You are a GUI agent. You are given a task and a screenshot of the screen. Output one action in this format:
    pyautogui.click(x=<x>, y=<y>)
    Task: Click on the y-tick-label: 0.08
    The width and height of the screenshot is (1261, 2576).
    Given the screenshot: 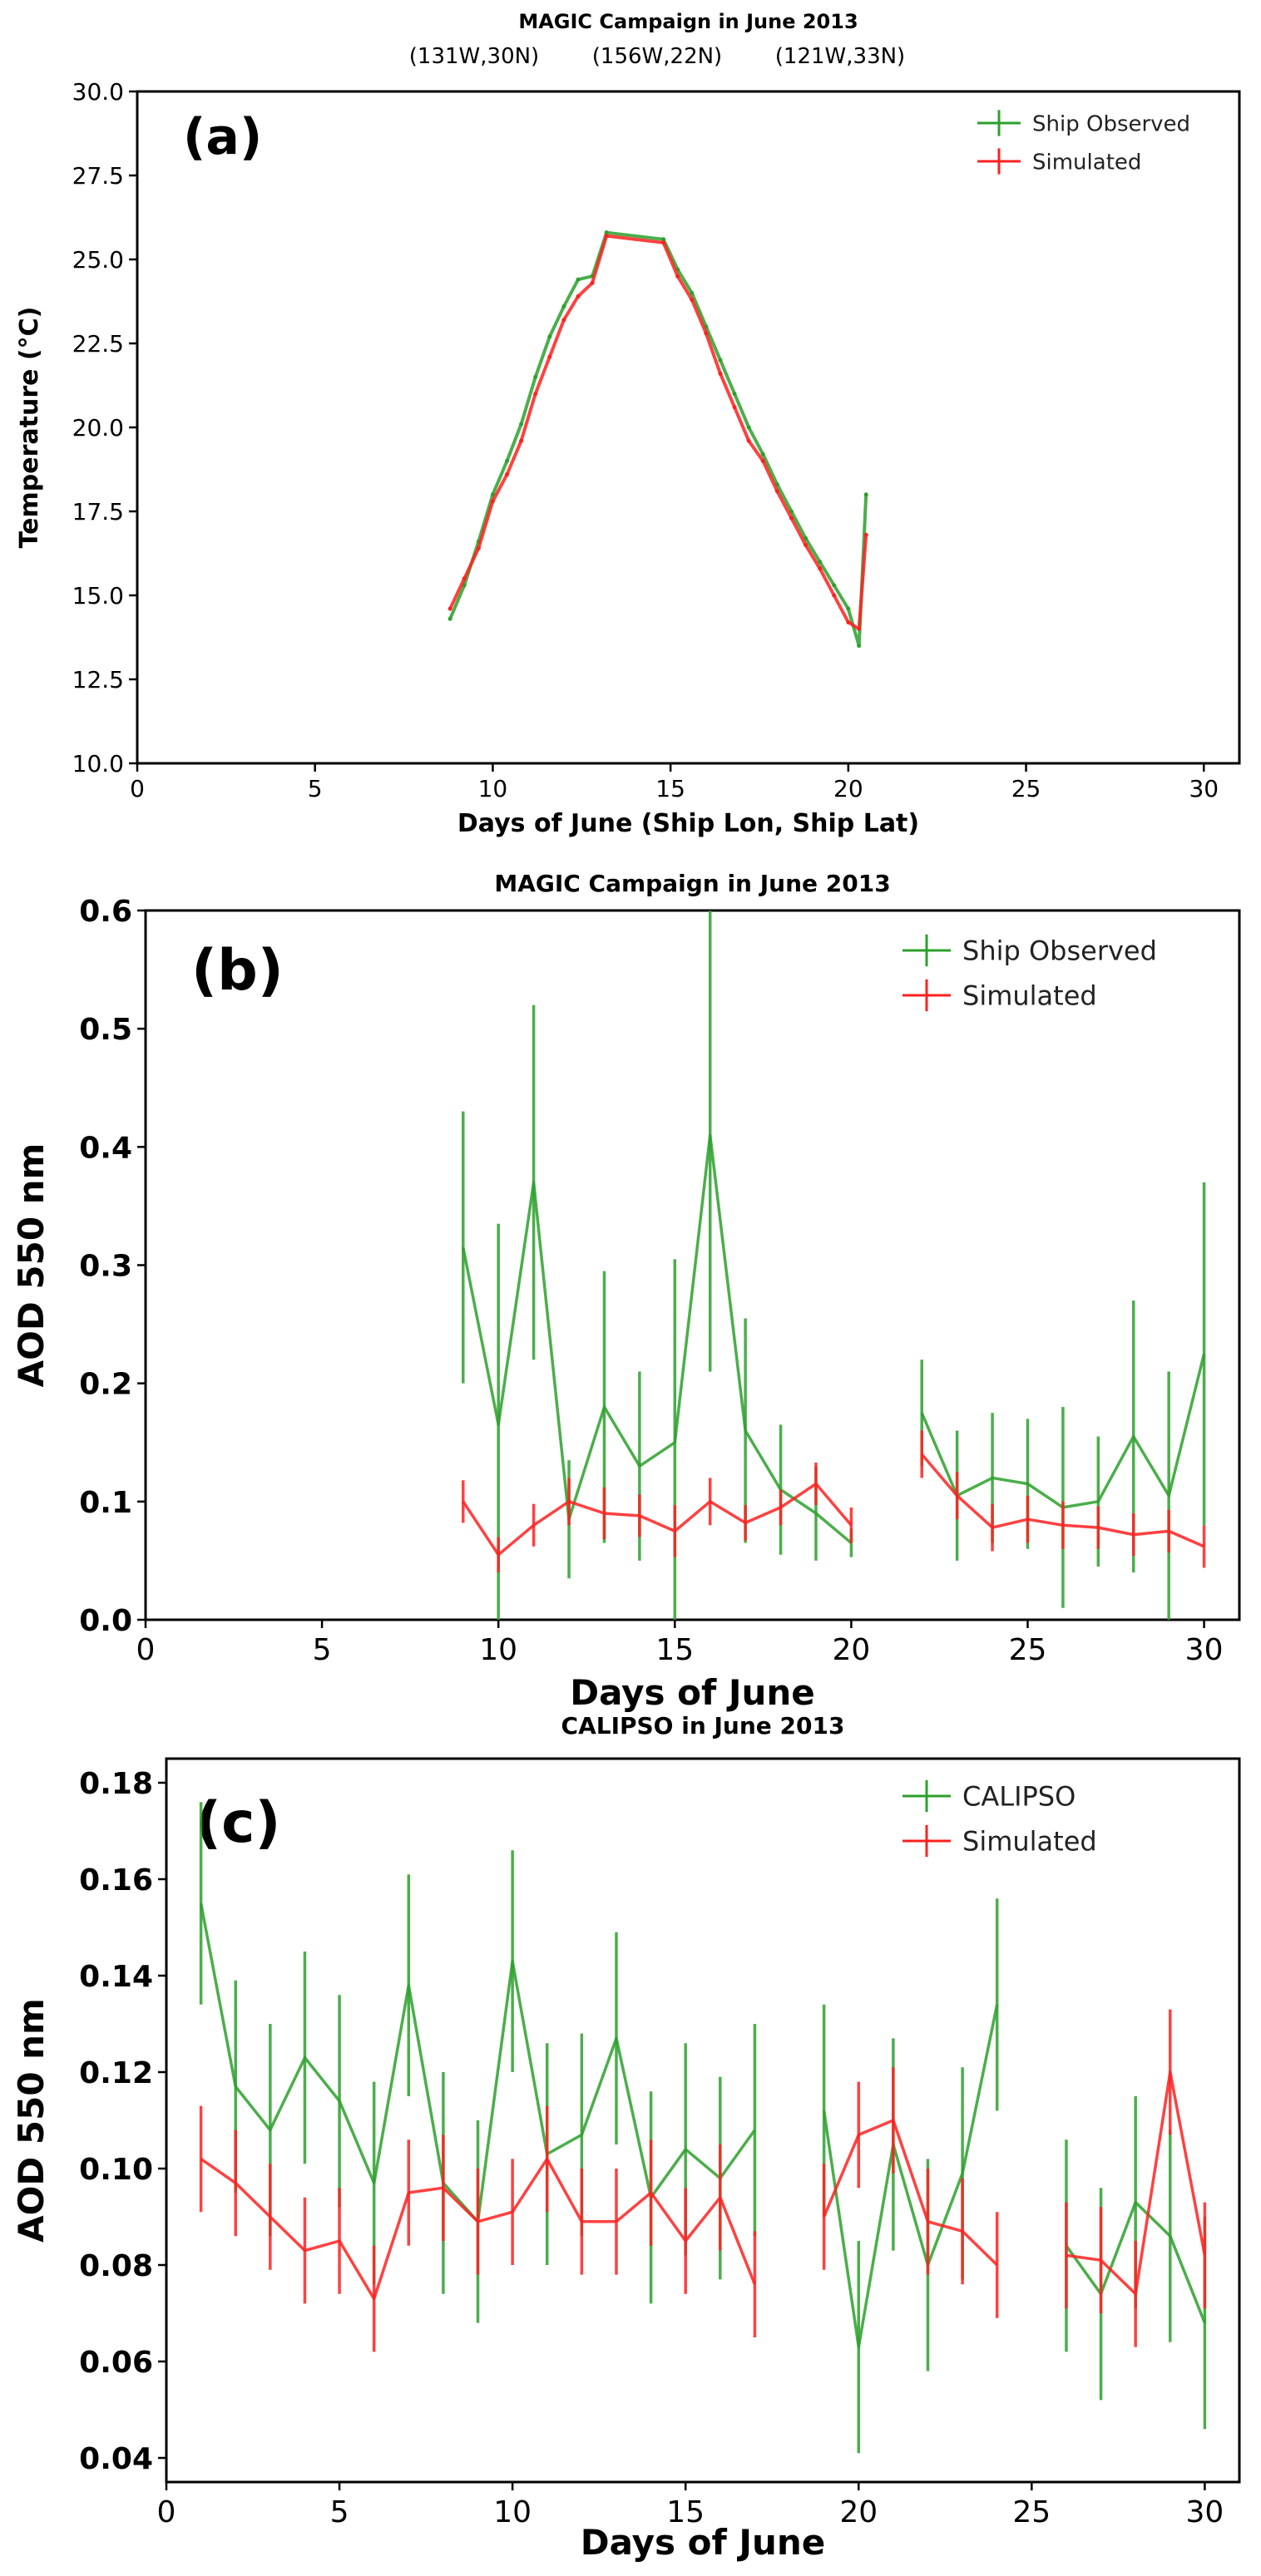 What is the action you would take?
    pyautogui.click(x=116, y=2266)
    